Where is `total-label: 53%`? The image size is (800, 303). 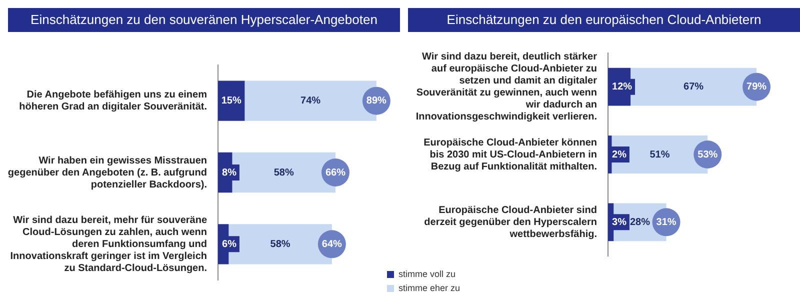
total-label: 53% is located at coordinates (708, 154).